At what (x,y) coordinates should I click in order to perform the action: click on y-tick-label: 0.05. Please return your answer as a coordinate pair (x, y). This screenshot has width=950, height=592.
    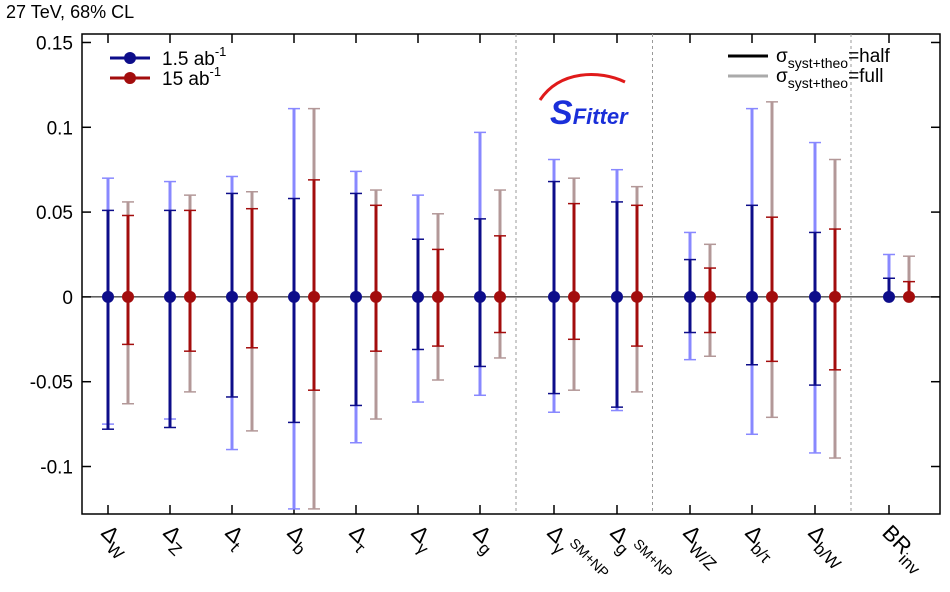
    Looking at the image, I should click on (54, 213).